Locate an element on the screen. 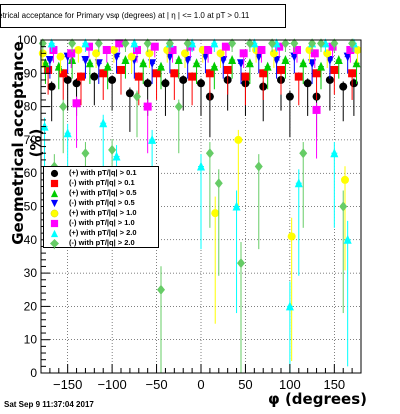 This screenshot has height=414, width=400. y-tick-label: 60 is located at coordinates (31, 173).